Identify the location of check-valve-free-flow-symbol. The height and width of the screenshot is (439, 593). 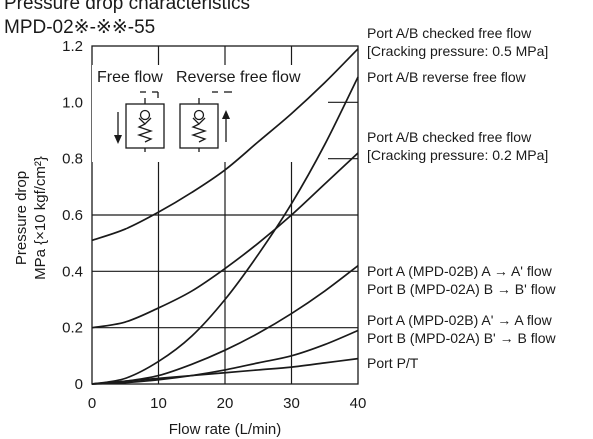
(139, 121).